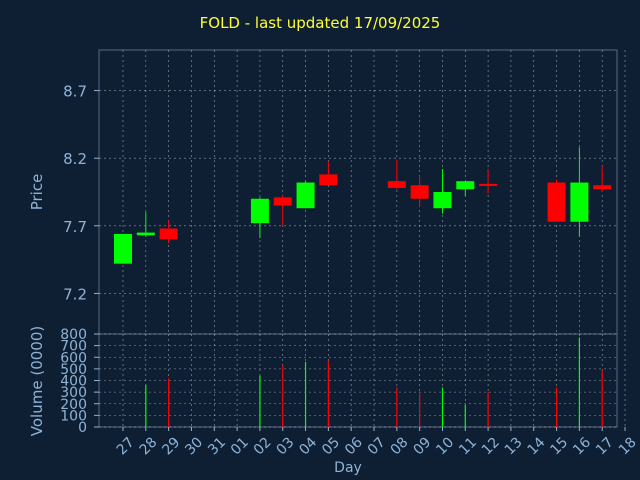  Describe the element at coordinates (468, 446) in the screenshot. I see `day-tick-label: 11` at that location.